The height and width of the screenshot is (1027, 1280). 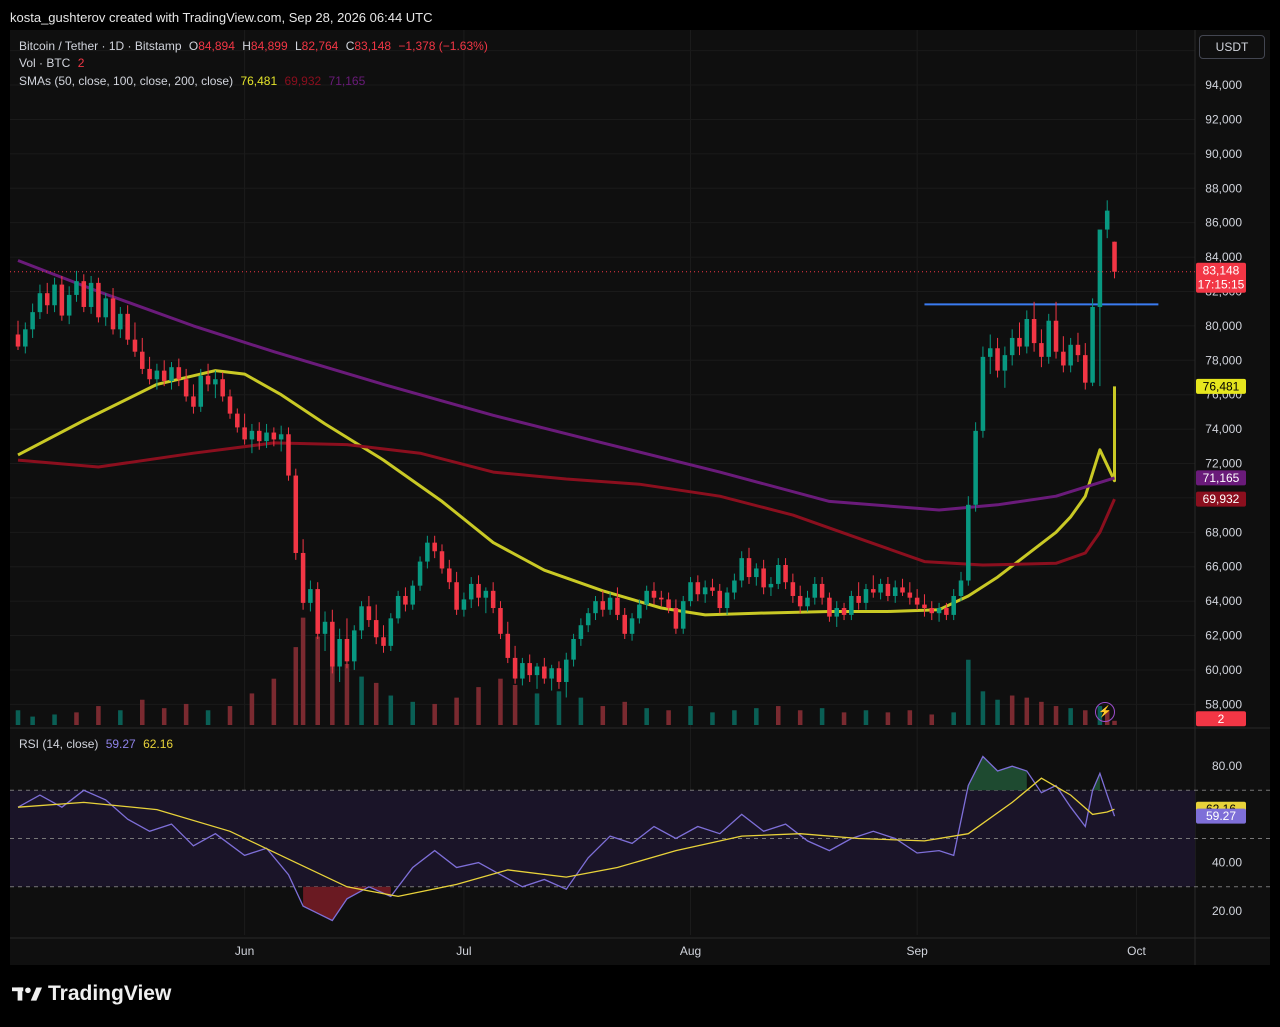 What do you see at coordinates (1221, 285) in the screenshot?
I see `countdown-badge: 17:15:15` at bounding box center [1221, 285].